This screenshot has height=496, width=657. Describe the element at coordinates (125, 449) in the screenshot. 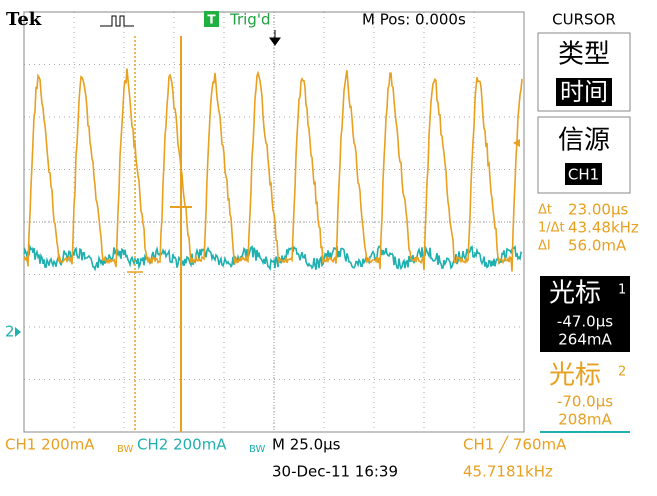

I see `ch1-bw: BW` at that location.